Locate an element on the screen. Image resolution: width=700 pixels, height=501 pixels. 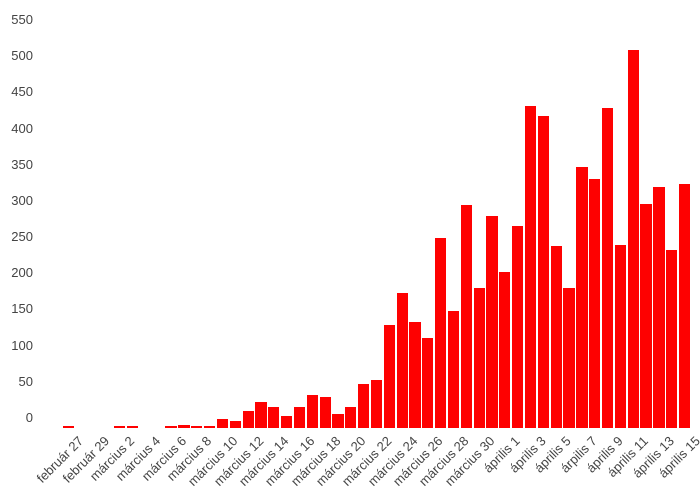
y-axis-tick-label: 250 is located at coordinates (22, 237).